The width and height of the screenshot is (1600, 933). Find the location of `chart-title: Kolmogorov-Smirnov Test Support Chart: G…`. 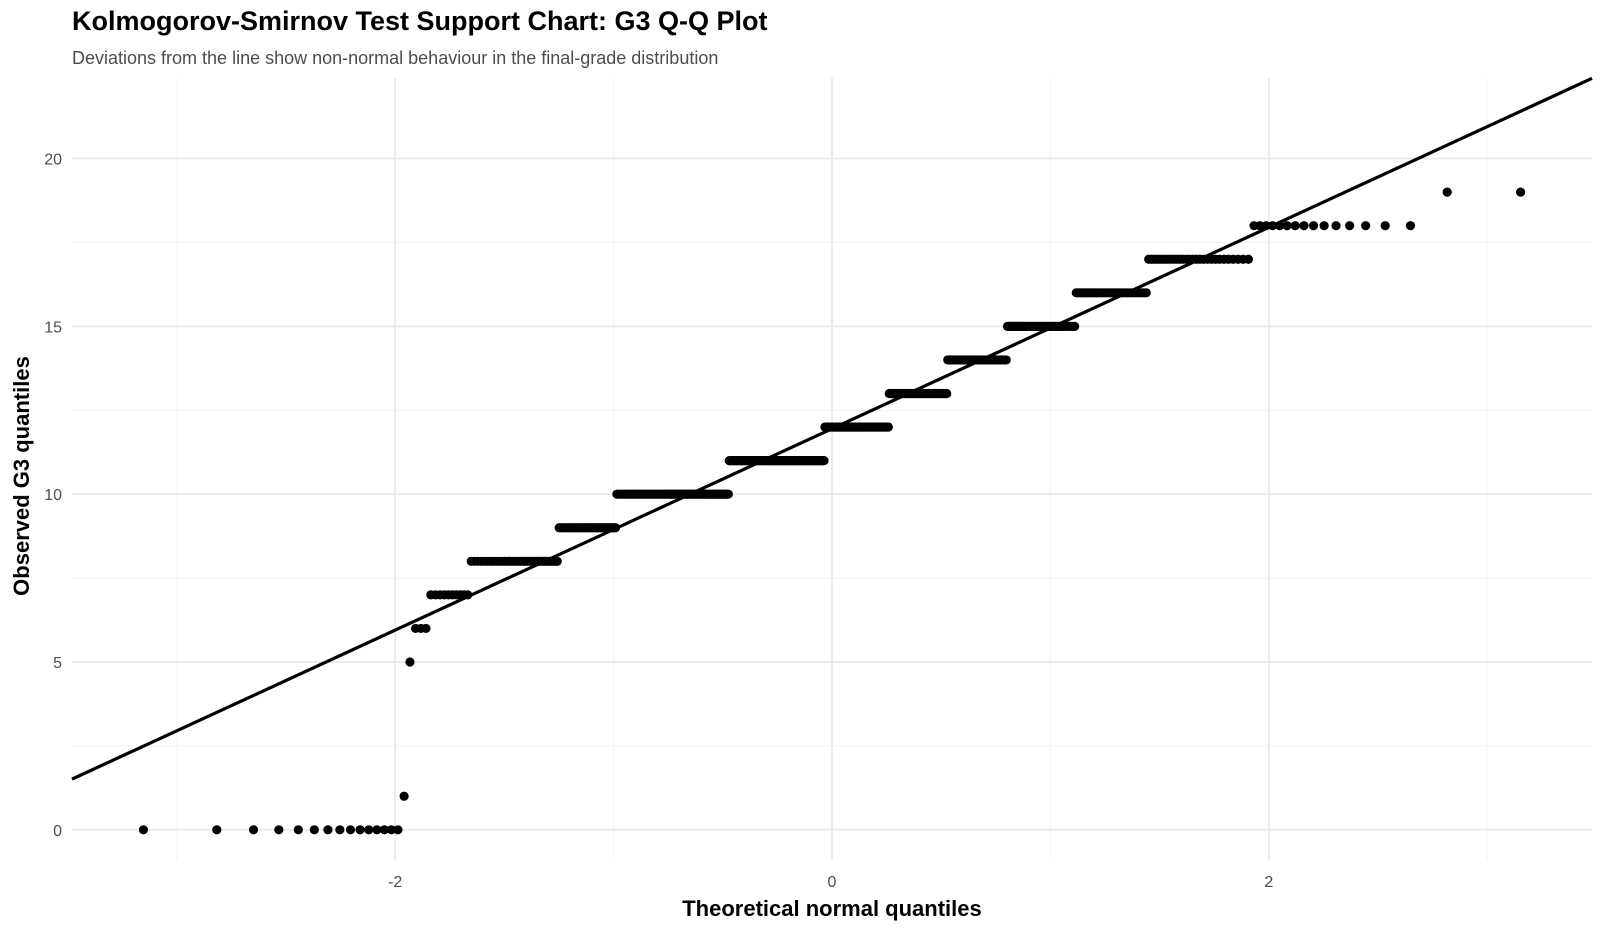

chart-title: Kolmogorov-Smirnov Test Support Chart: G… is located at coordinates (420, 21).